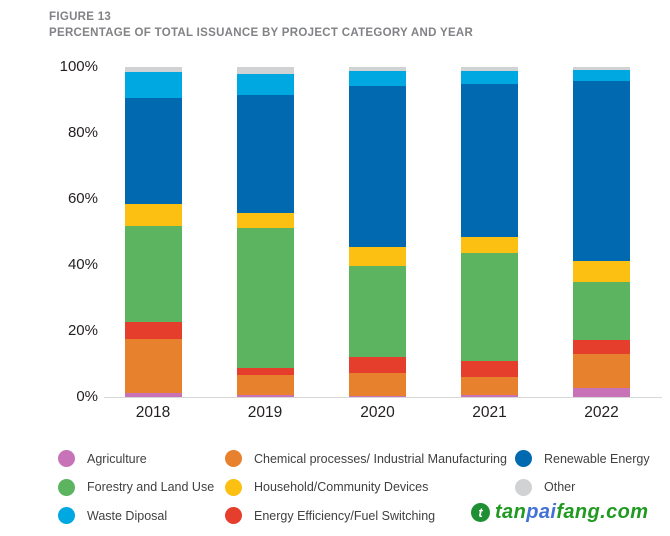  Describe the element at coordinates (345, 515) in the screenshot. I see `legend-label: Energy Efficiency/Fuel Switching` at that location.